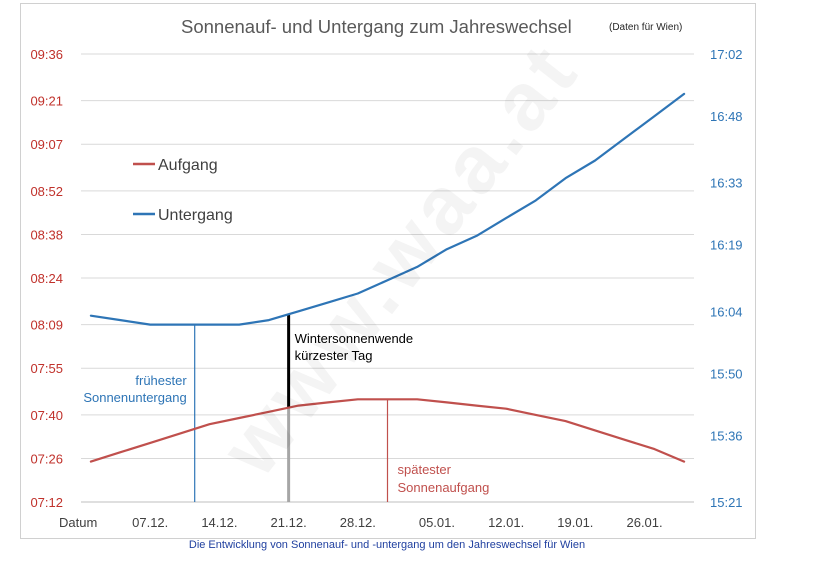 Image resolution: width=814 pixels, height=572 pixels. What do you see at coordinates (134, 397) in the screenshot?
I see `annotation-earliest-sunset-line2: Sonnenuntergang` at bounding box center [134, 397].